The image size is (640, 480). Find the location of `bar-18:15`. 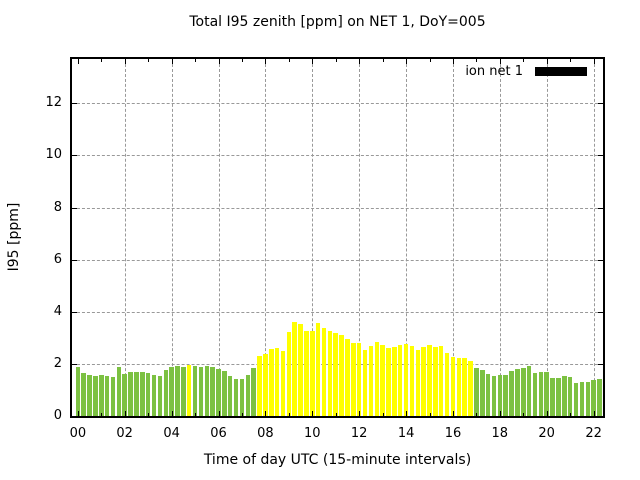

bar-18:15 is located at coordinates (505, 395).